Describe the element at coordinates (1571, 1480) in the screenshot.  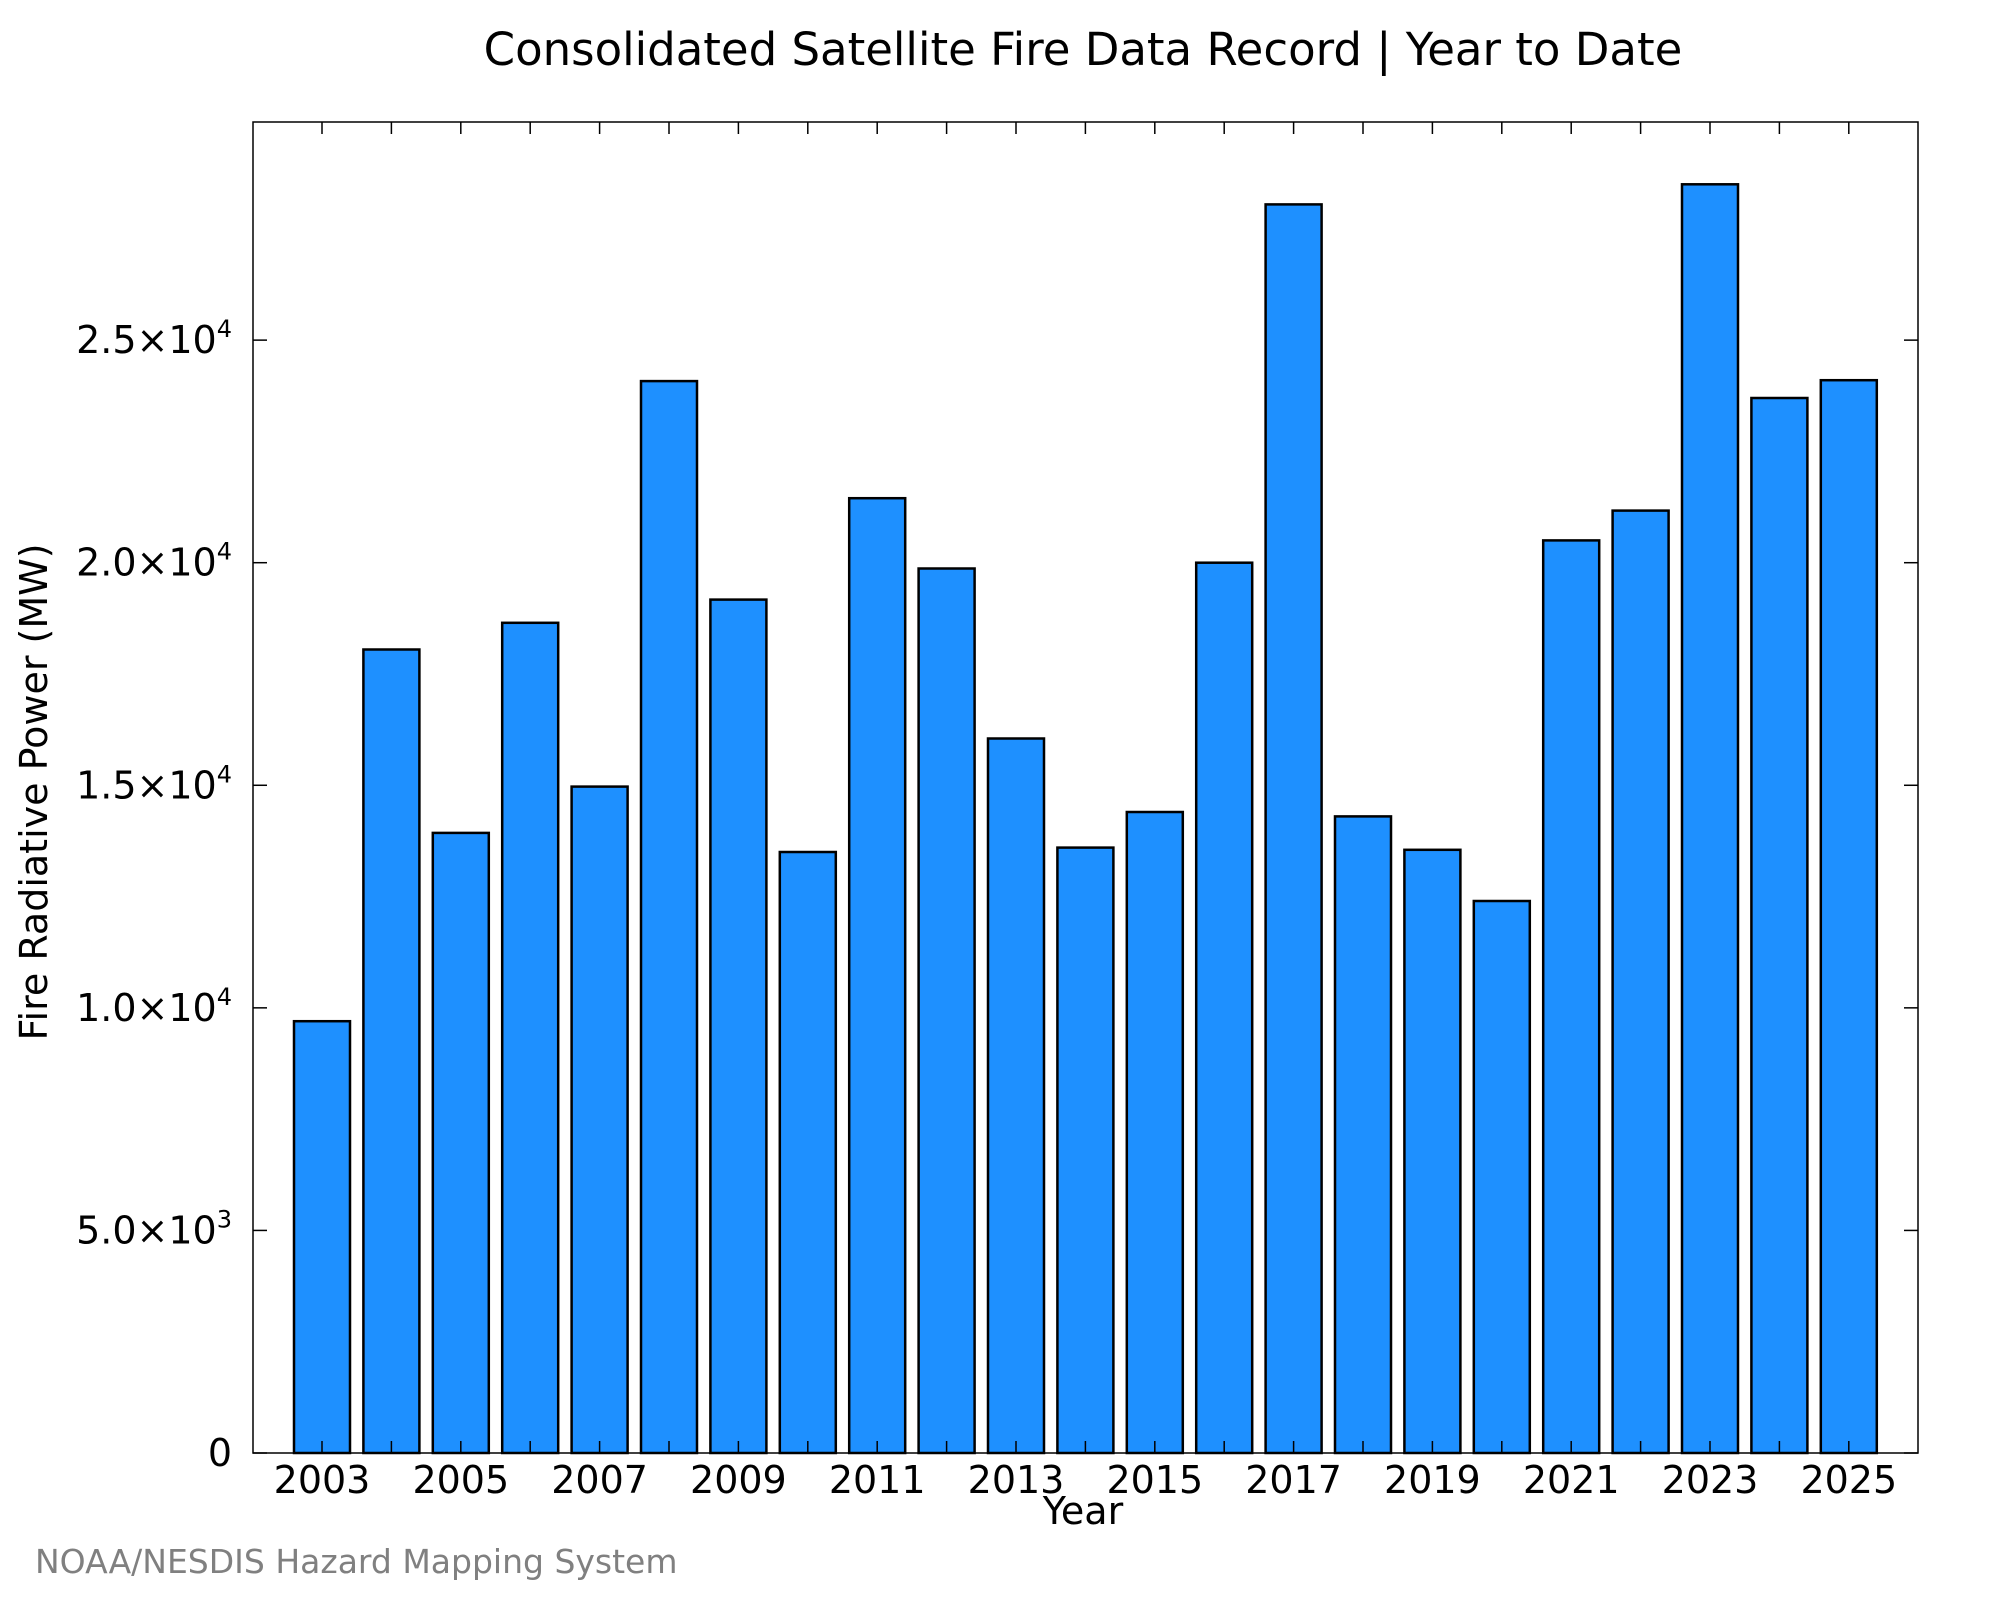
I see `x-tick-label-2021: 2021` at that location.